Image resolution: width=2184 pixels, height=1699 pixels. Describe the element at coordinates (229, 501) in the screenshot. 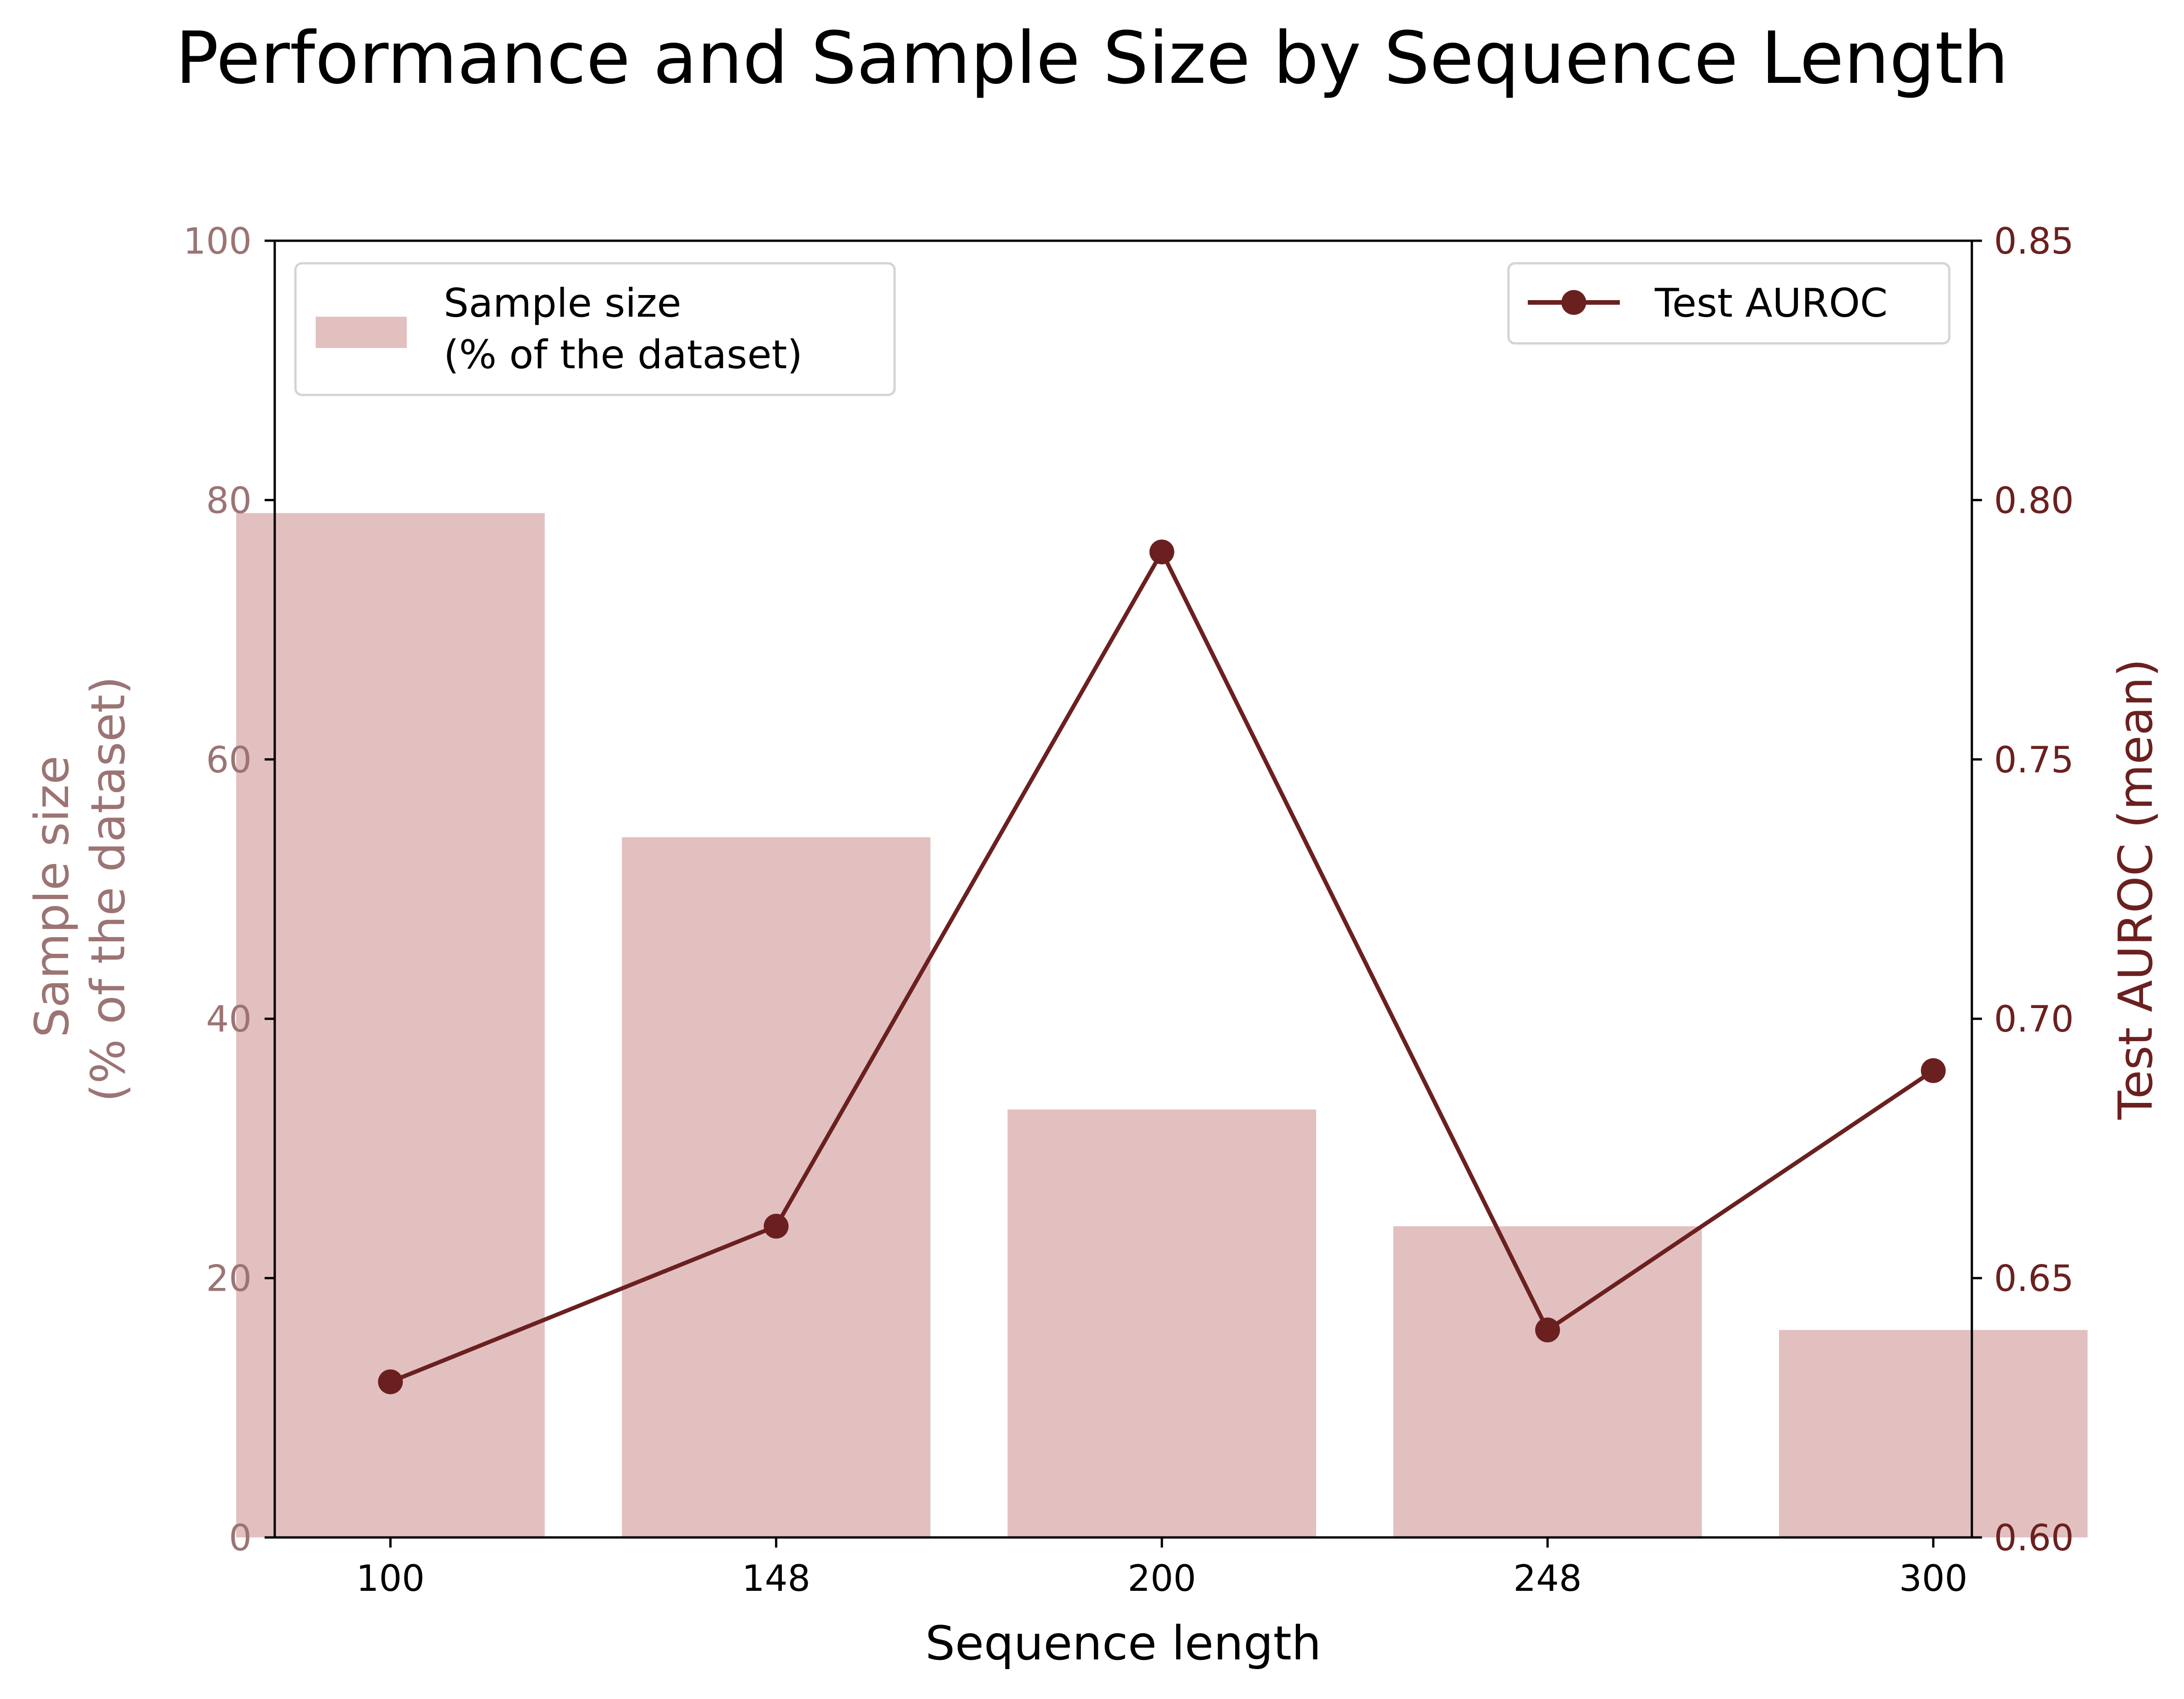

I see `left-tick-label-80: 80` at that location.